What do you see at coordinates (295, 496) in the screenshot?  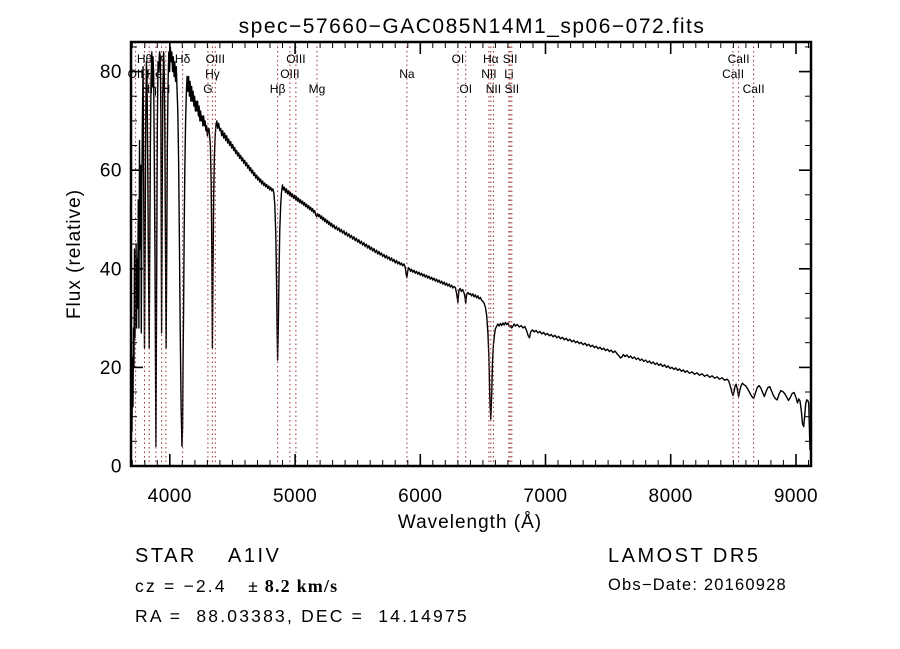 I see `x-tick-label: 5000` at bounding box center [295, 496].